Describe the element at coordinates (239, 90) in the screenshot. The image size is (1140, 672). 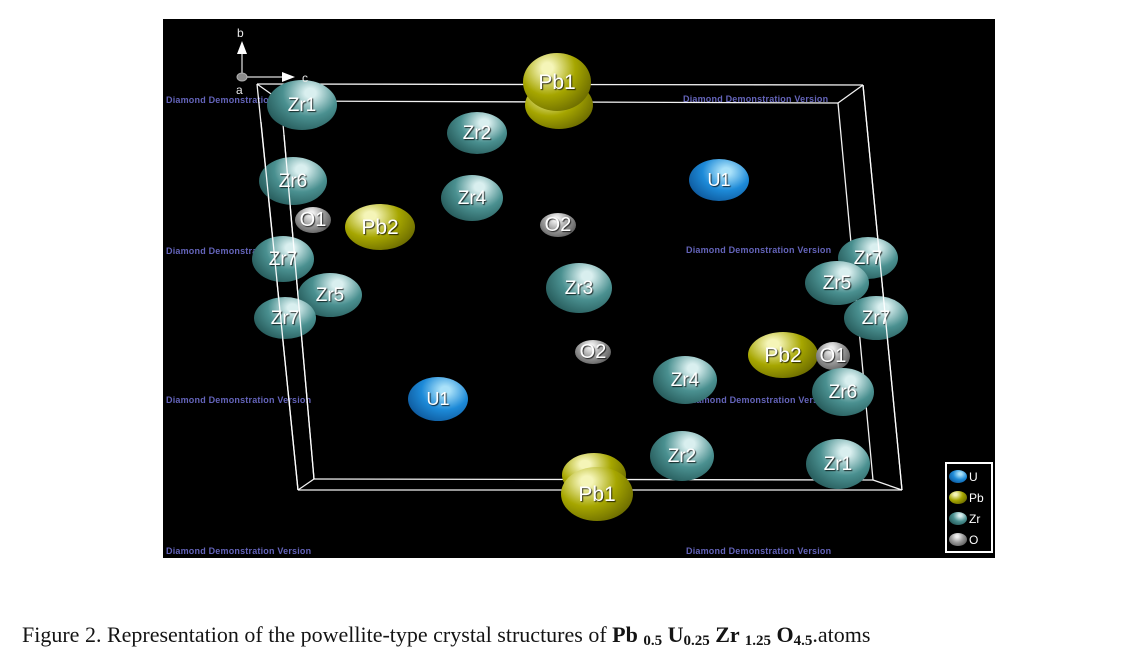
I see `axis-label-a: a` at that location.